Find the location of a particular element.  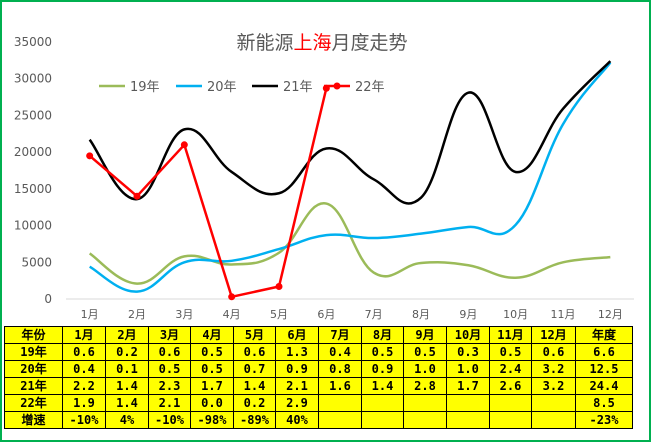

table-cell: 1.3 is located at coordinates (297, 352).